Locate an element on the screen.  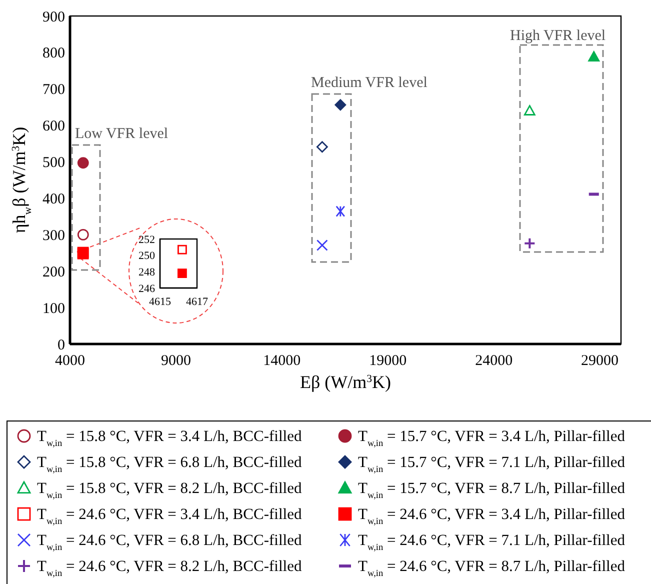
y-tick-label: 300 is located at coordinates (53, 236).